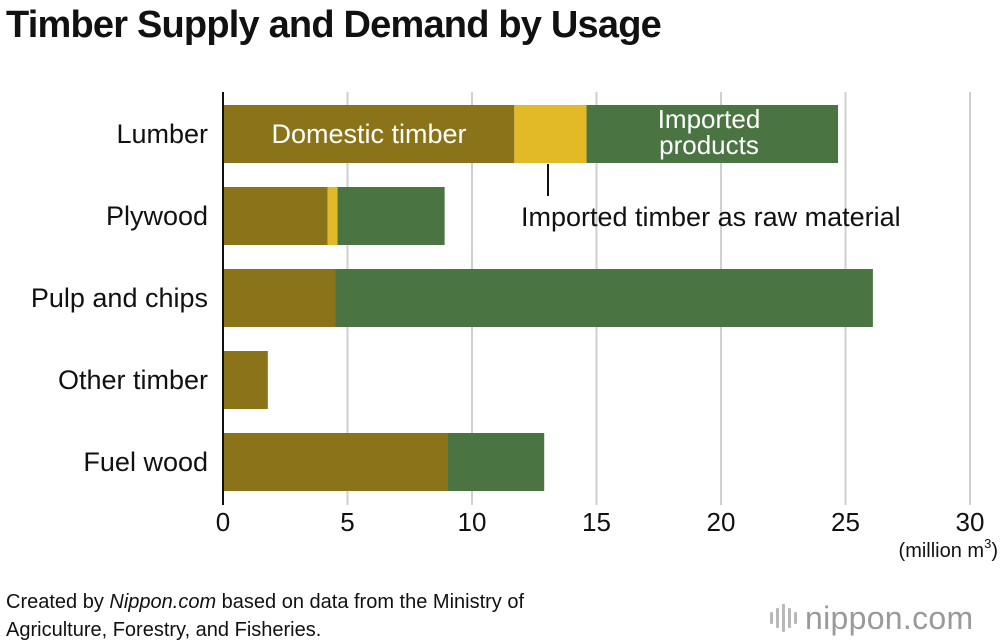 The image size is (1000, 644). Describe the element at coordinates (783, 618) in the screenshot. I see `nippon-logo-bars-icon` at that location.